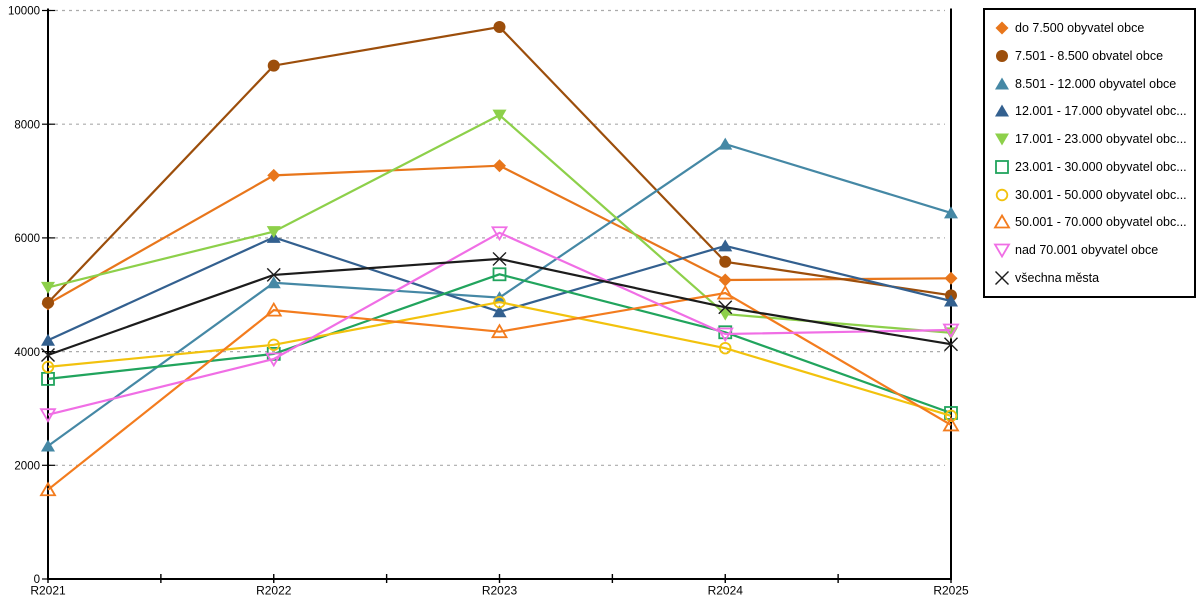 The image size is (1200, 605). I want to click on legend-item-1: 7.501 - 8.500 obvatel obce, so click(1090, 56).